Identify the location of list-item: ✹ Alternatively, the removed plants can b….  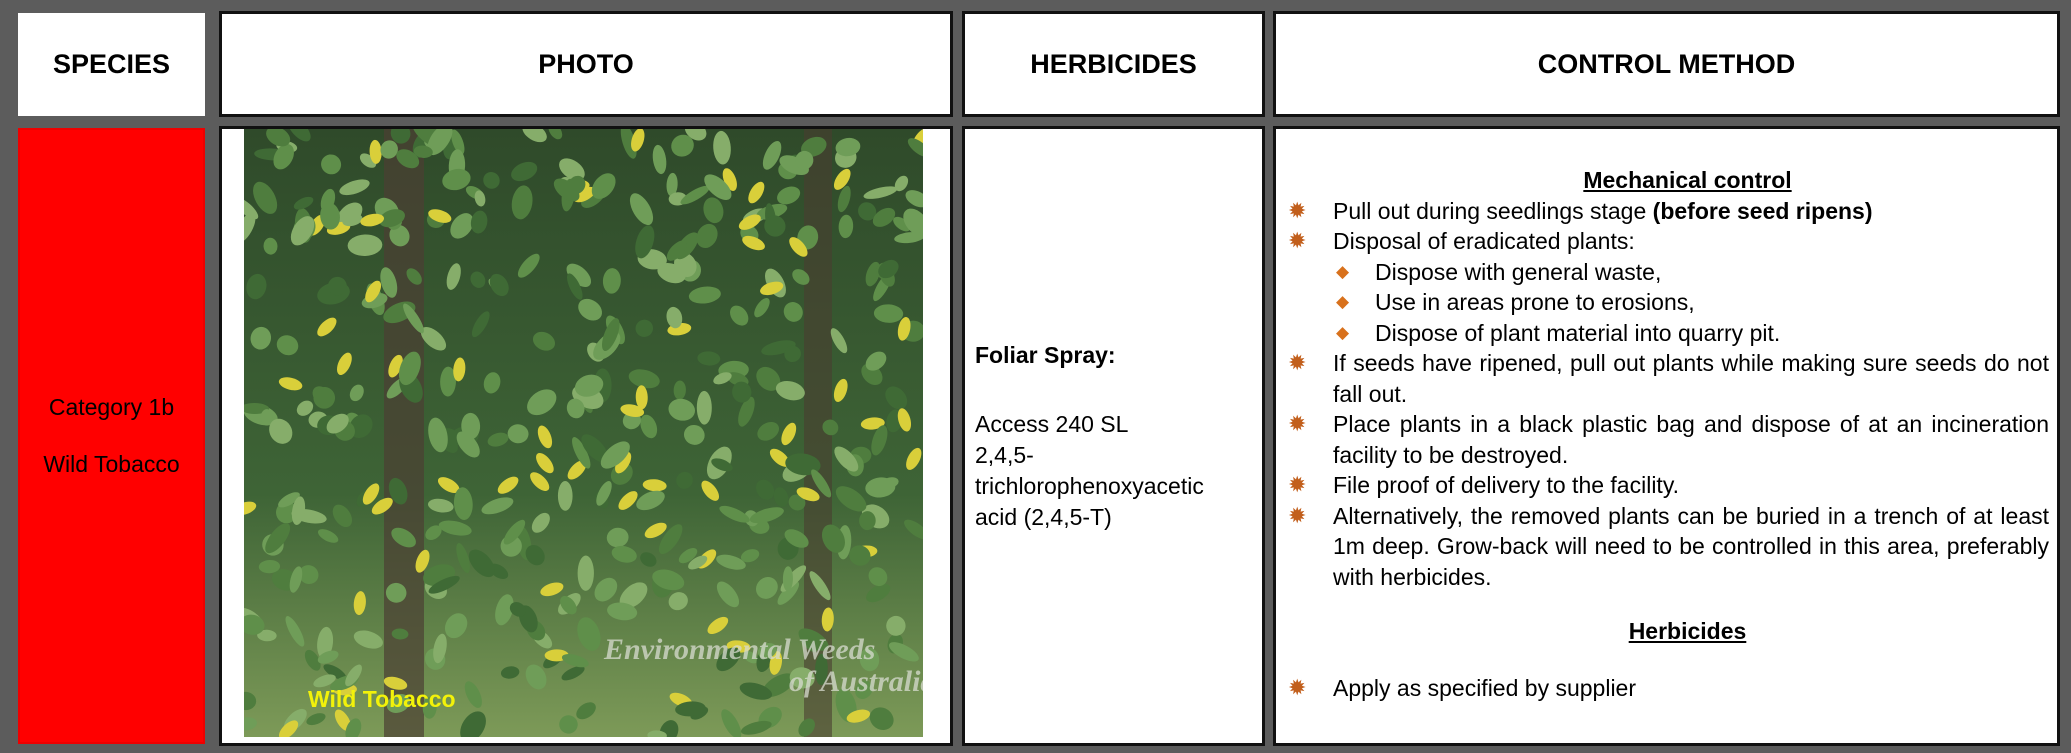
(1662, 547).